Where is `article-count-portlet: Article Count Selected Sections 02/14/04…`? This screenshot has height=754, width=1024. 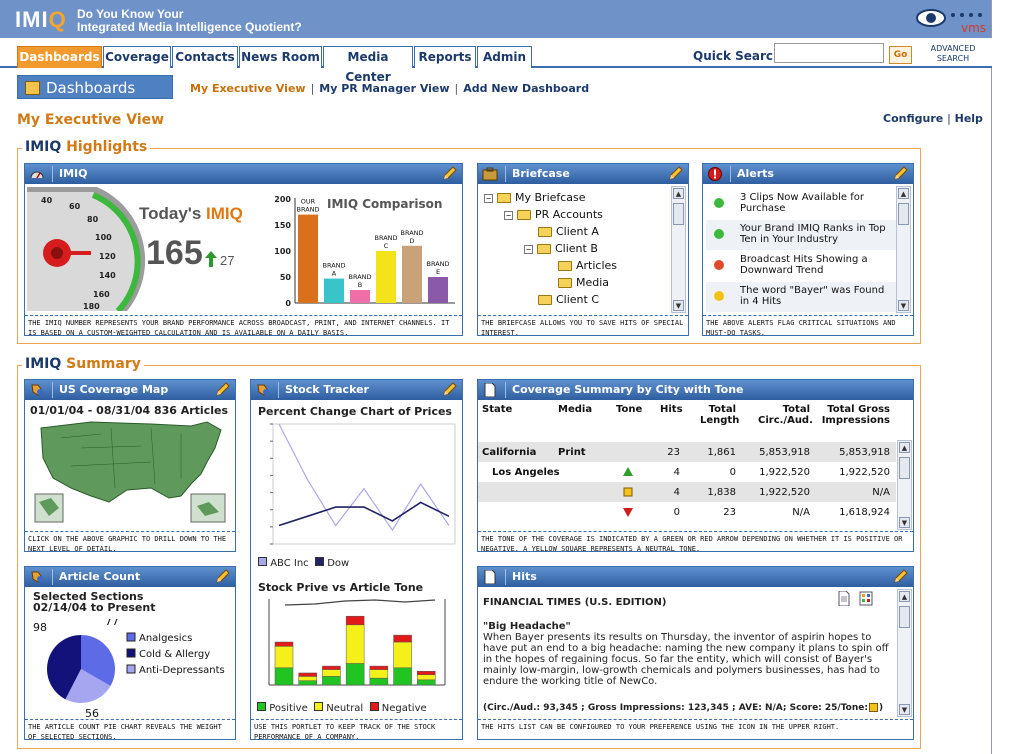
article-count-portlet: Article Count Selected Sections 02/14/04… is located at coordinates (130, 653).